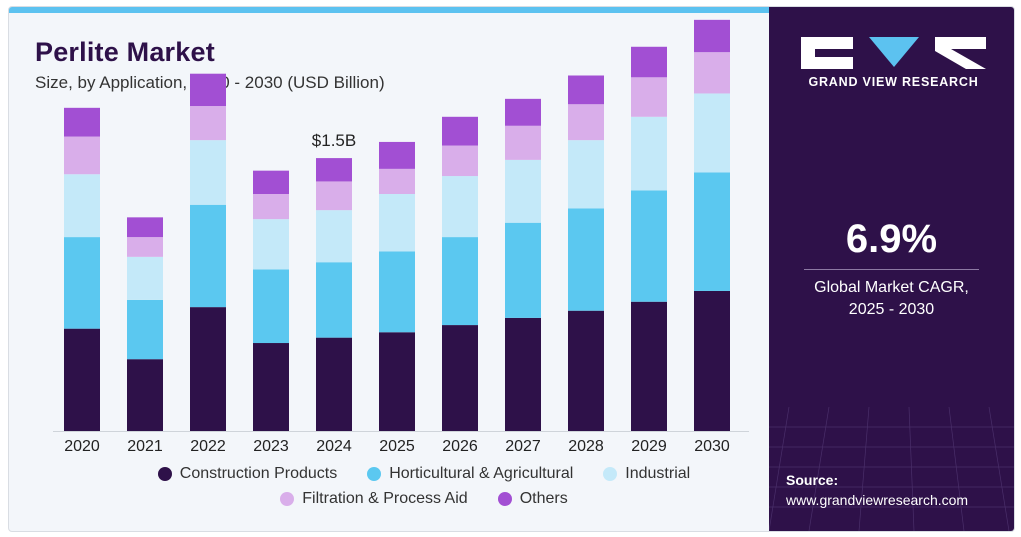 This screenshot has height=537, width=1021. Describe the element at coordinates (649, 62) in the screenshot. I see `bar-segment-2029-s4` at that location.